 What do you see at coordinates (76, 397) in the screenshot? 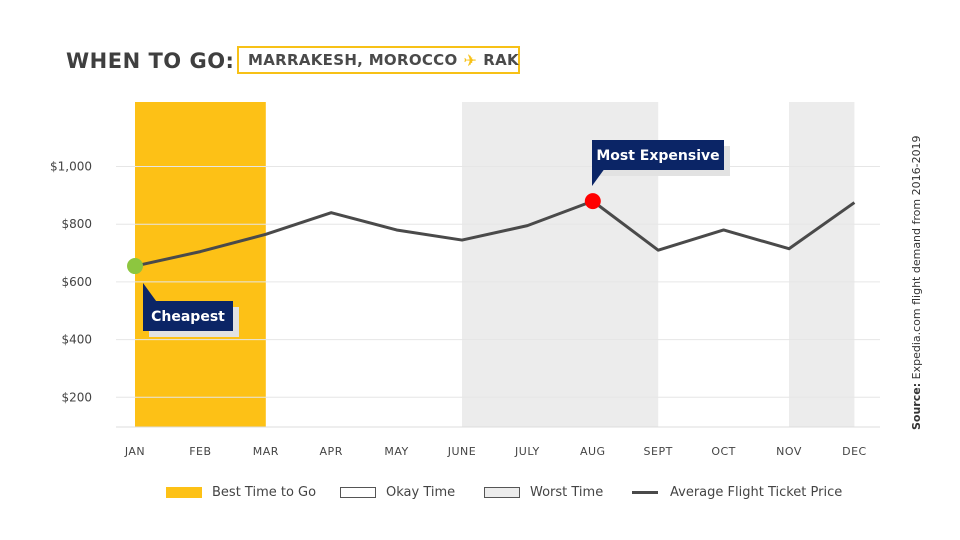
I see `y-tick-label: $200` at bounding box center [76, 397].